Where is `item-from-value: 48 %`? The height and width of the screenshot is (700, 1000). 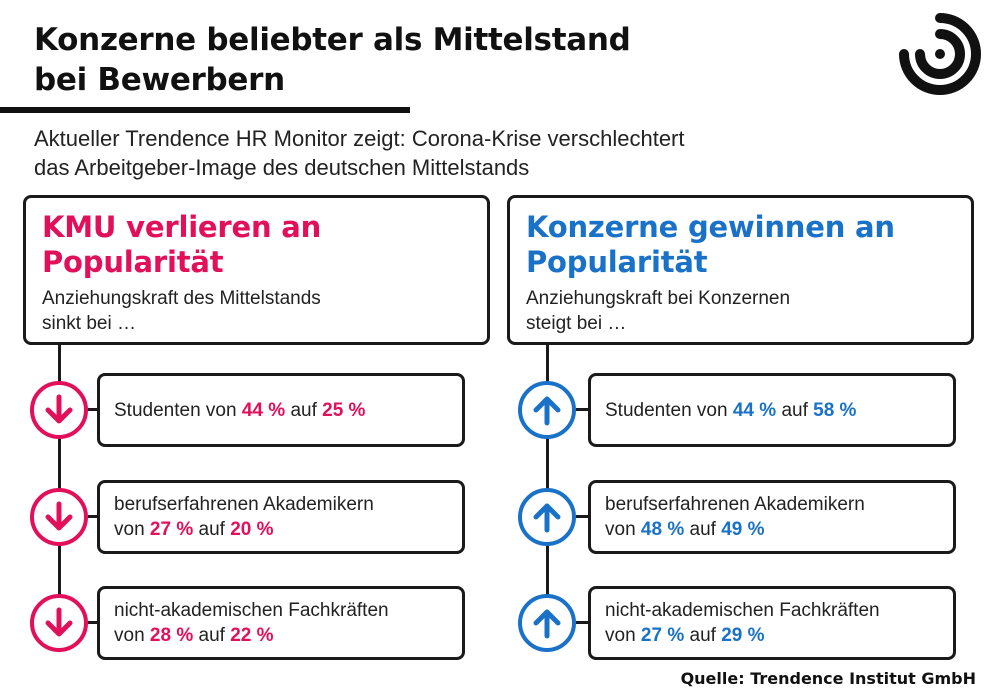
item-from-value: 48 % is located at coordinates (662, 529).